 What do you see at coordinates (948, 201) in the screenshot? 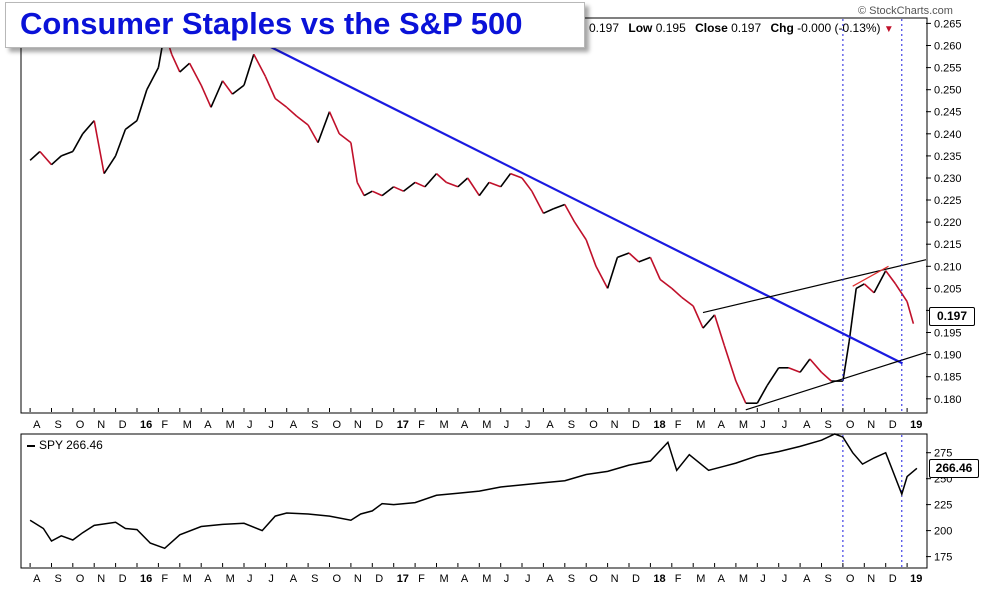
I see `ratio-y-tick-label: 0.225` at bounding box center [948, 201].